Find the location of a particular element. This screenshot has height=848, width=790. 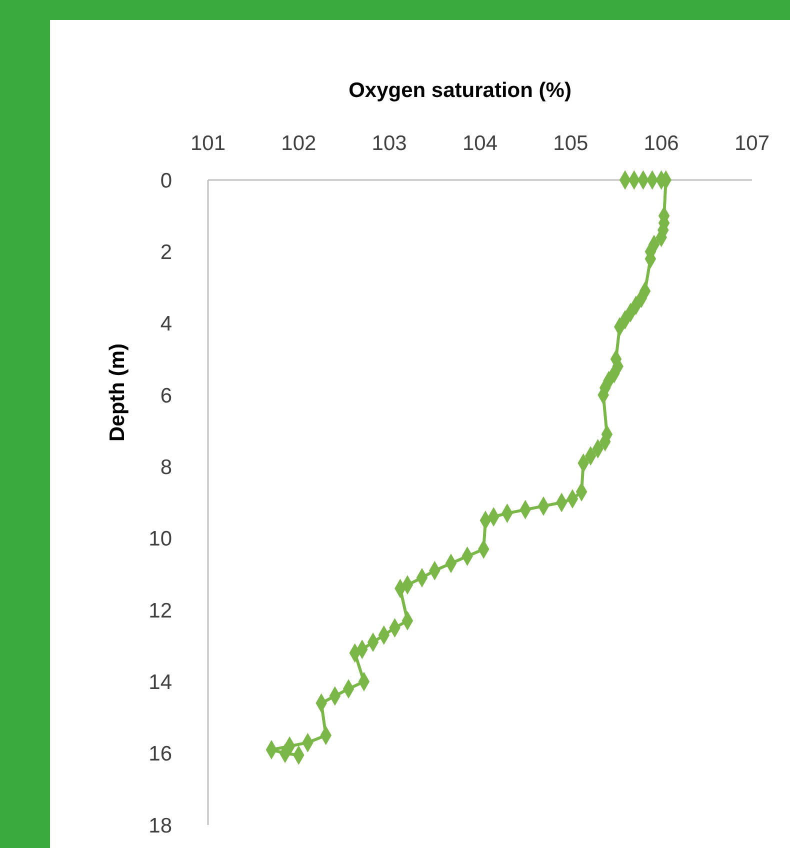

y-tick-label: 0 is located at coordinates (166, 180).